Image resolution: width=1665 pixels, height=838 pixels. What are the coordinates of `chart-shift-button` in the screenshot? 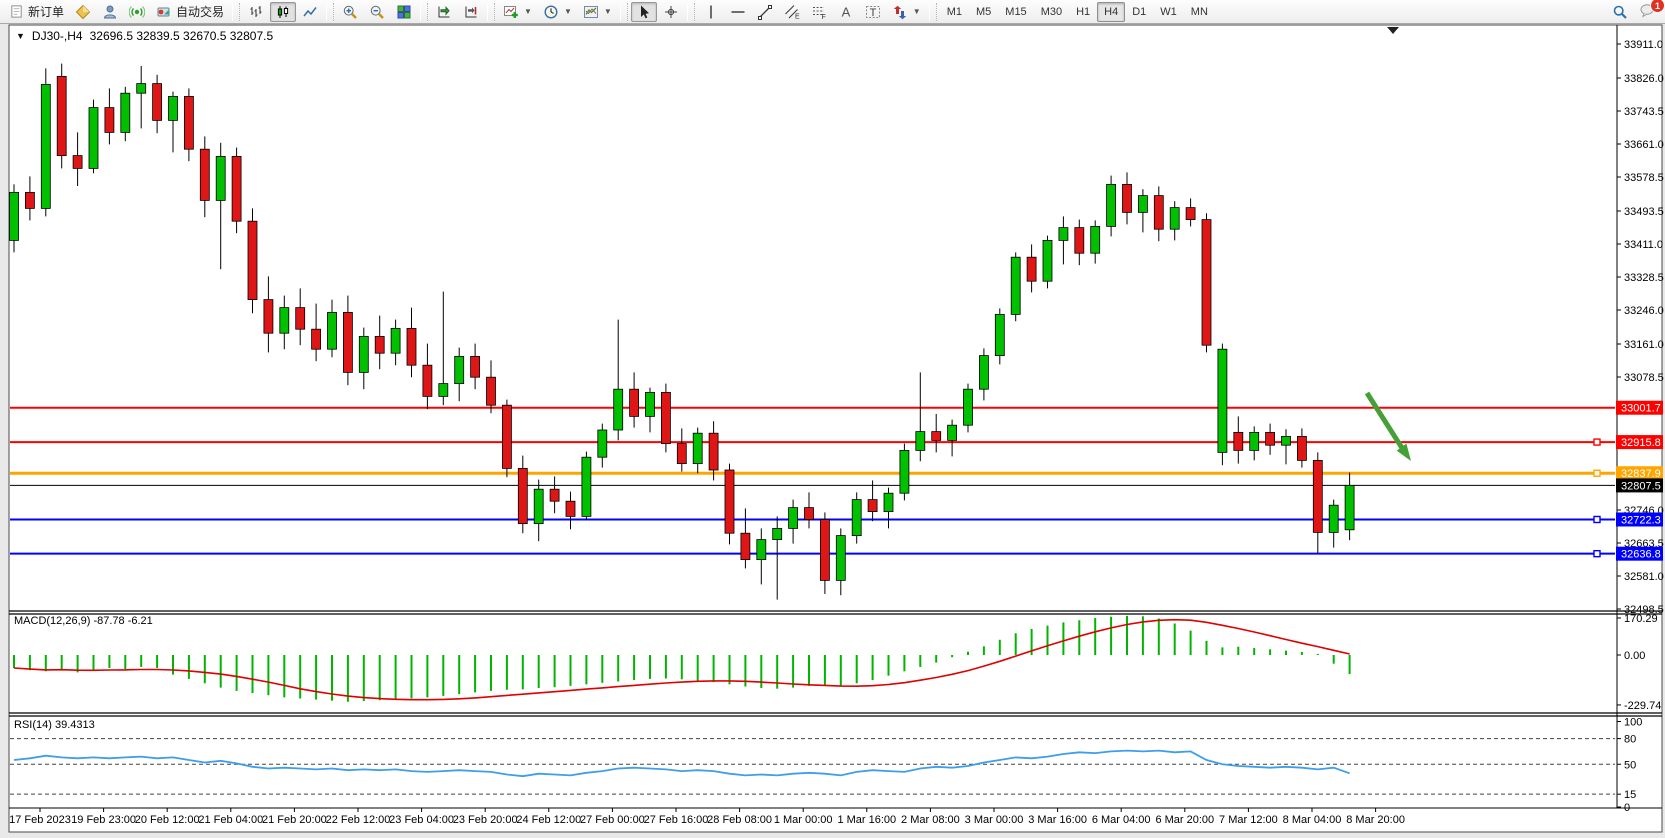 It's located at (471, 12).